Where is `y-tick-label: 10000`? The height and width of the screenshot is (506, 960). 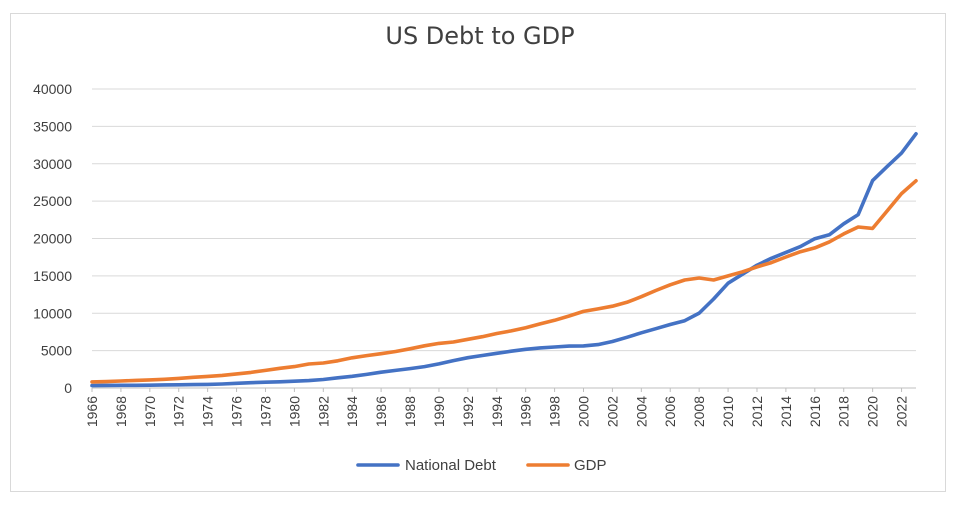 y-tick-label: 10000 is located at coordinates (52, 313).